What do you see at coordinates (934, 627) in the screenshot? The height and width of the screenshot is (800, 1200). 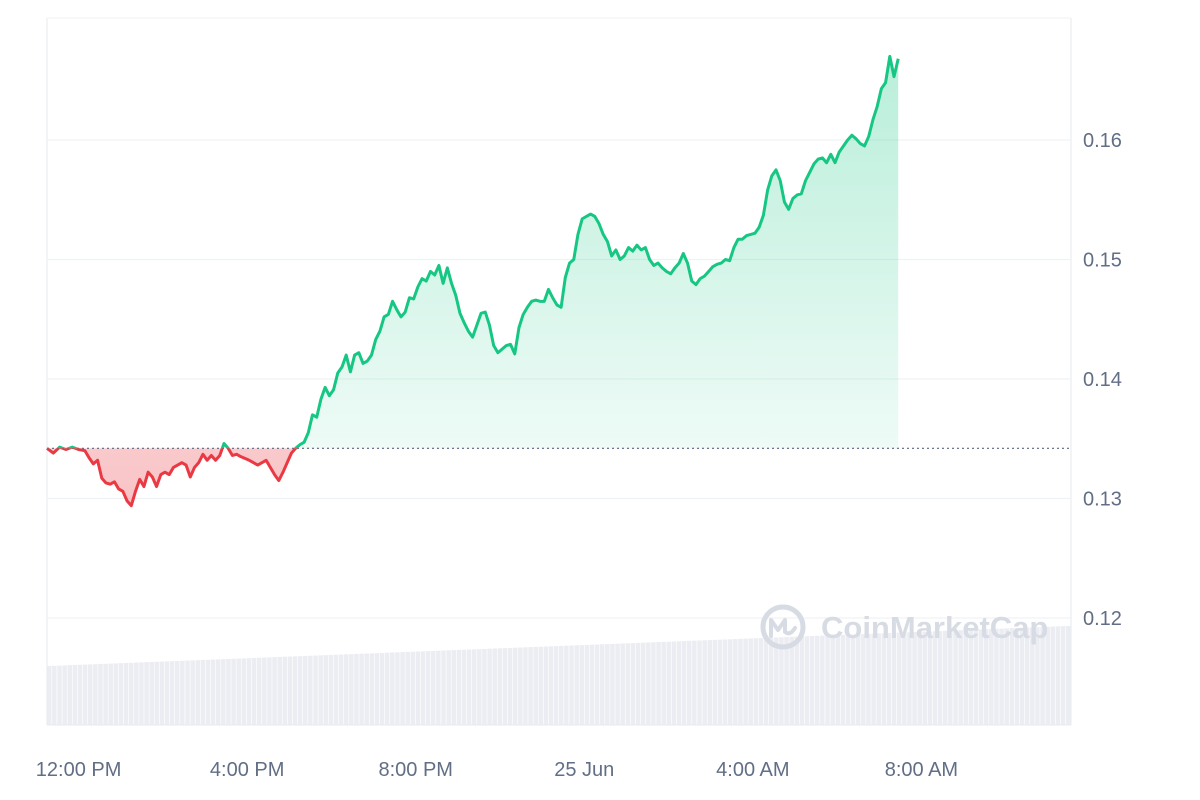 I see `watermark-text: CoinMarketCap` at bounding box center [934, 627].